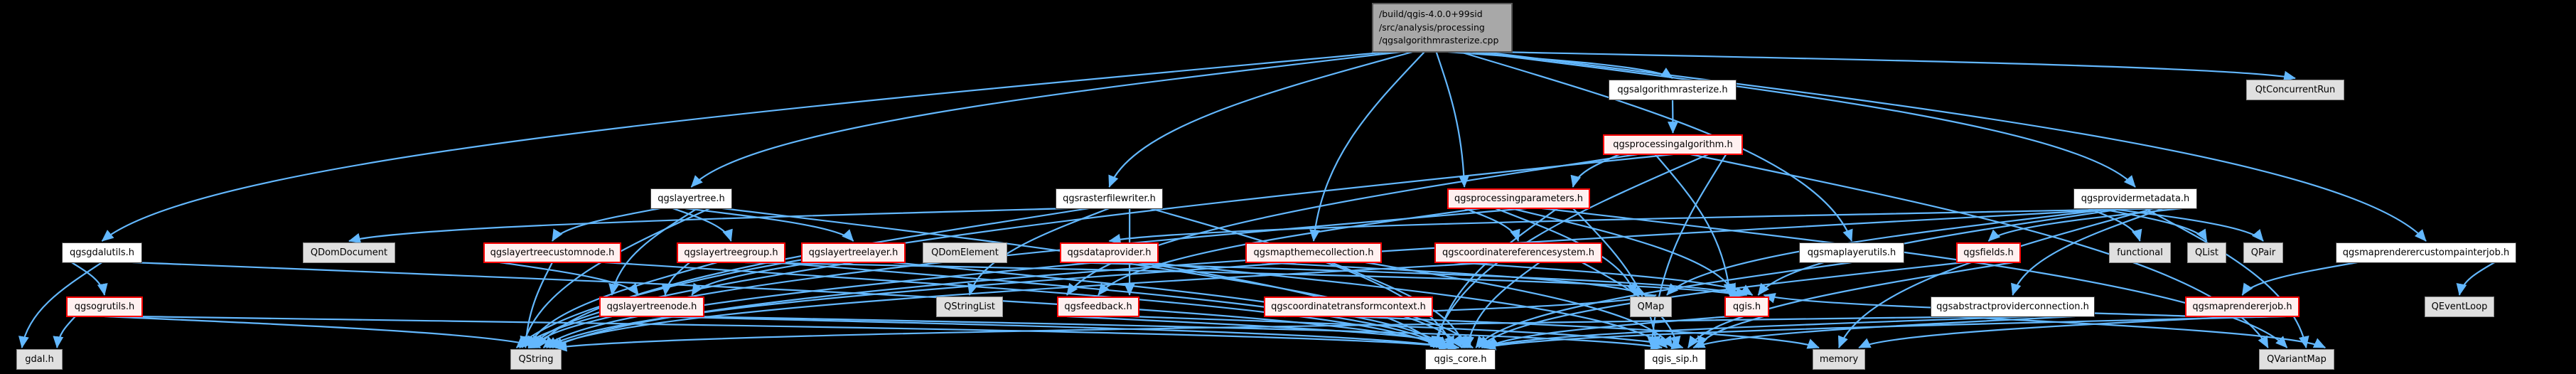 This screenshot has height=374, width=2576. What do you see at coordinates (104, 306) in the screenshot?
I see `node-qgsogrutils-h: qgsogrutils.h` at bounding box center [104, 306].